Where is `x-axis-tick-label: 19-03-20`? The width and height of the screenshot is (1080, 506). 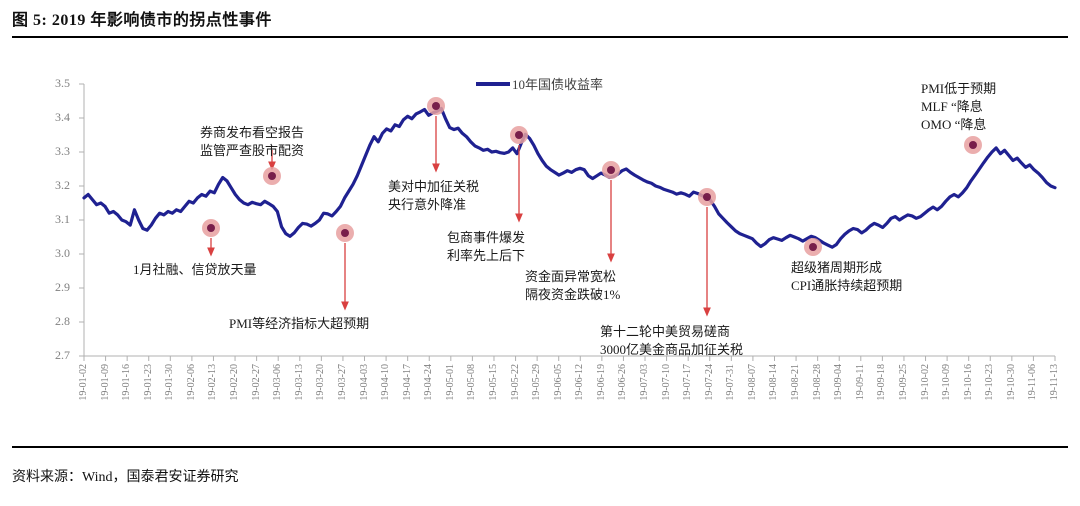 x-axis-tick-label: 19-03-20 is located at coordinates (321, 382).